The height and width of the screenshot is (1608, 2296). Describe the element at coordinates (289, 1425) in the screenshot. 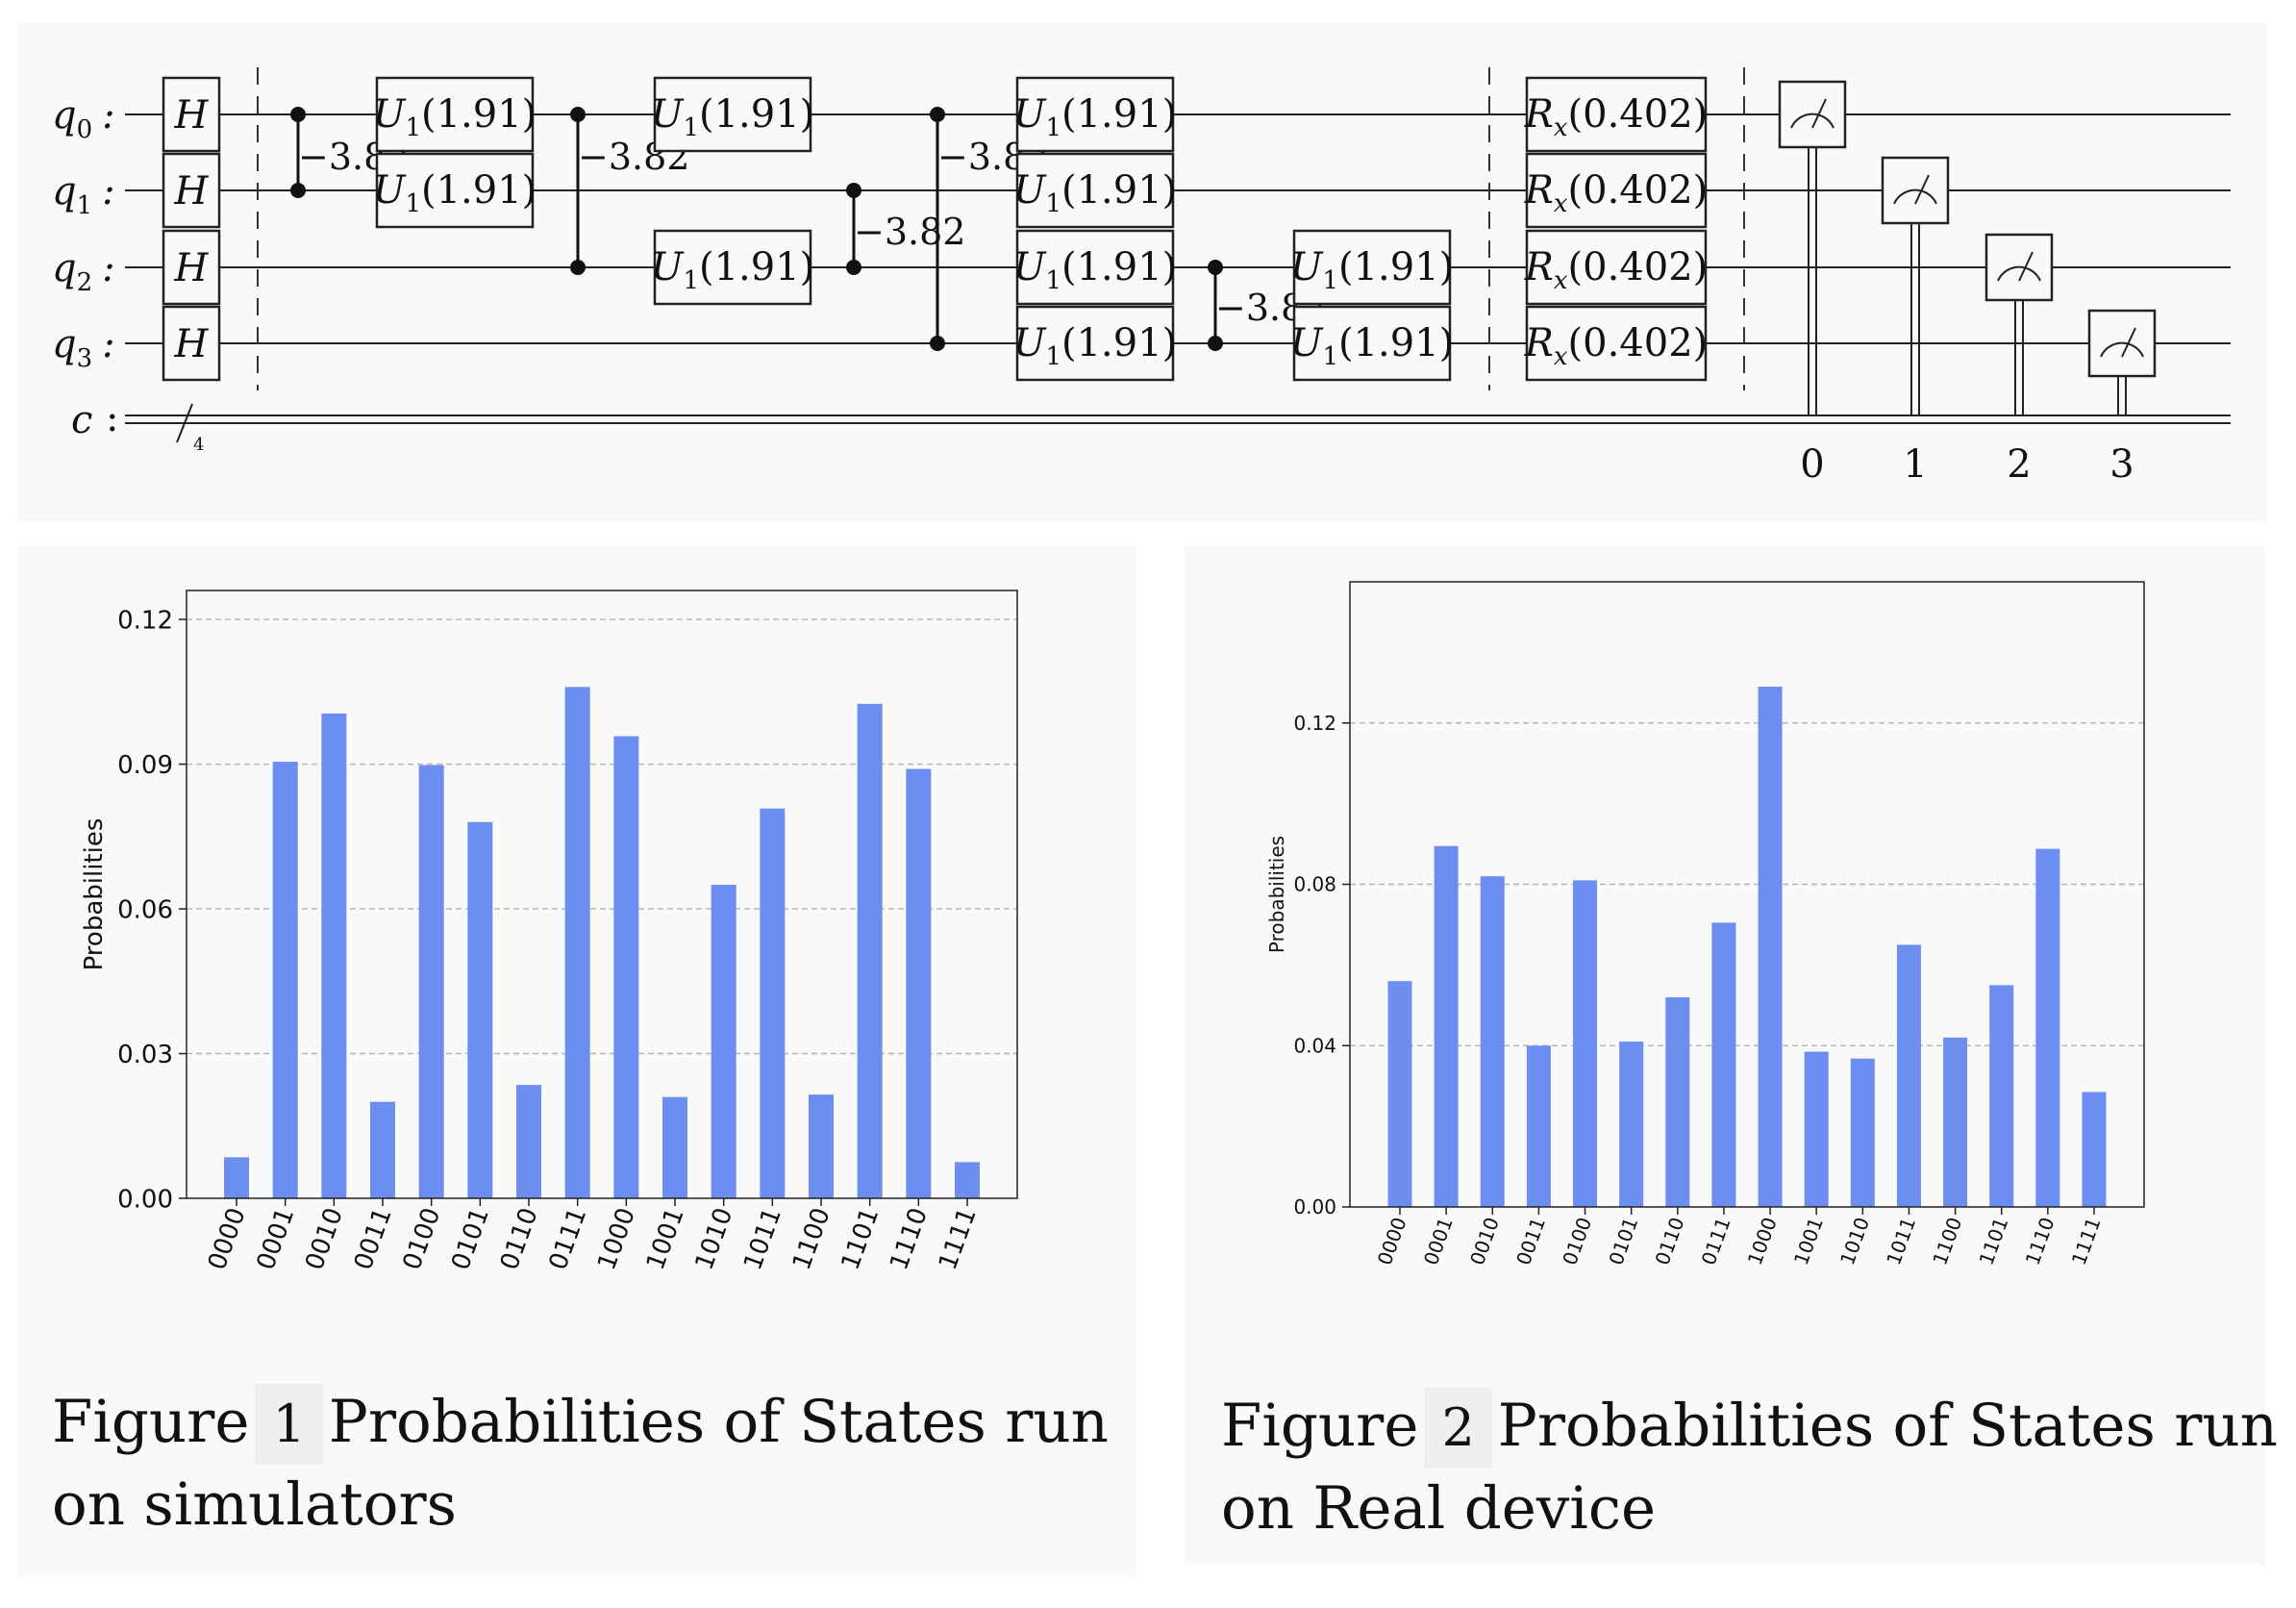

I see `figure-number: 1` at that location.